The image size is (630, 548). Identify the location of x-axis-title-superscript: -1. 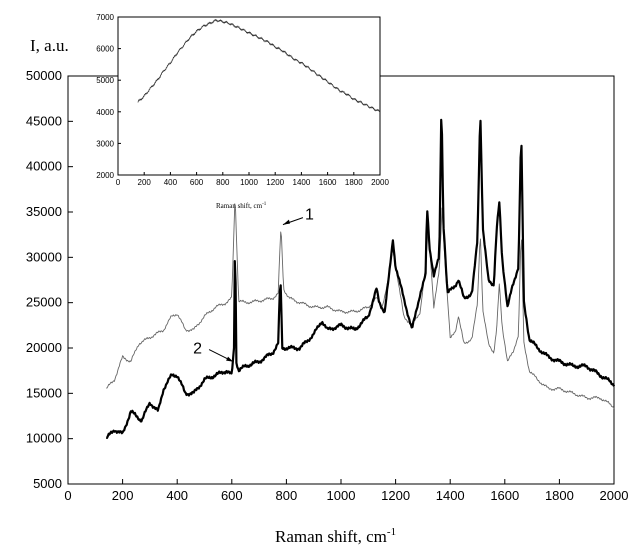
(391, 532).